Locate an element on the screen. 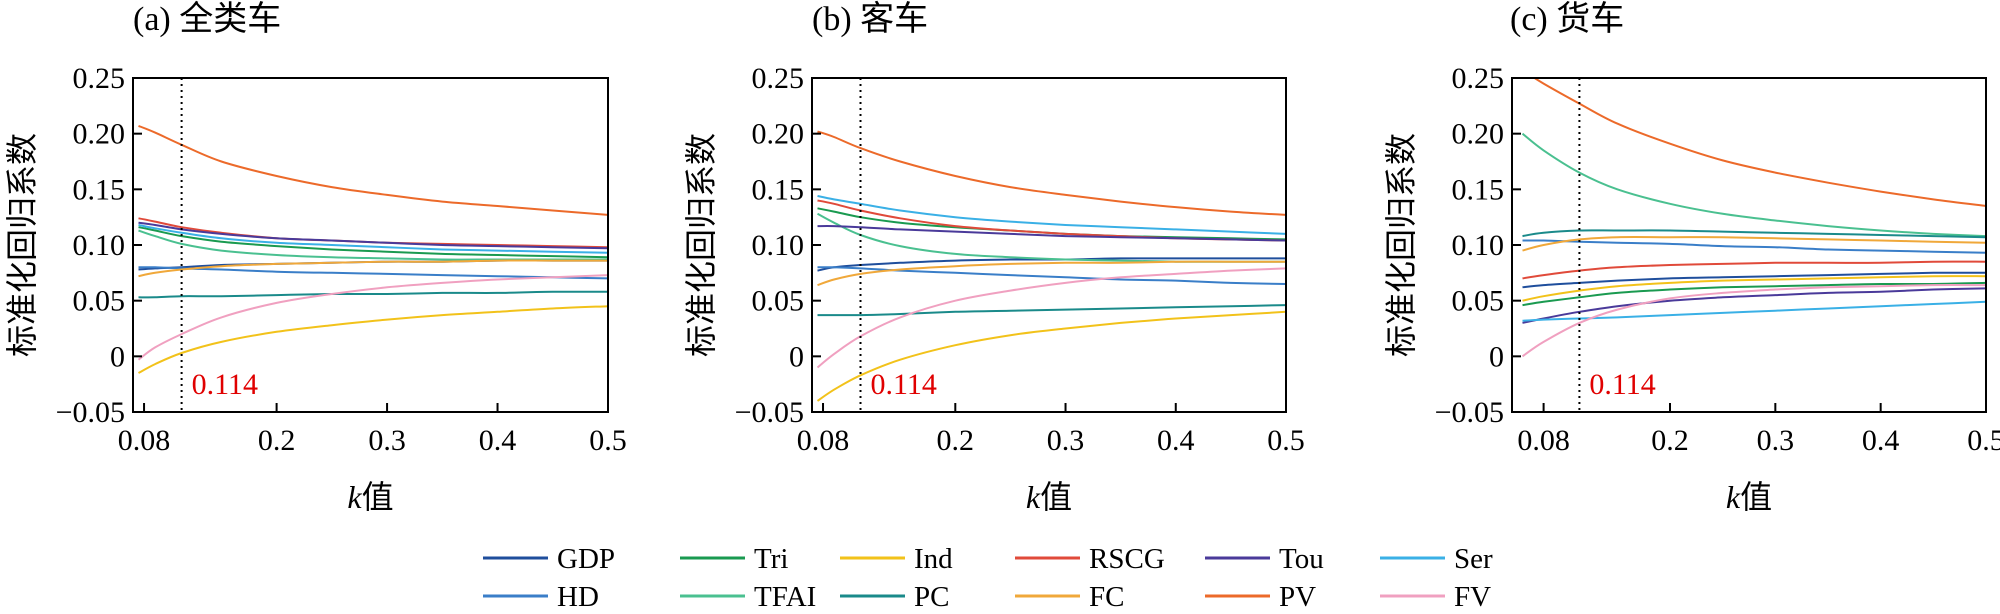  legend-item-fc: FC is located at coordinates (1069, 597).